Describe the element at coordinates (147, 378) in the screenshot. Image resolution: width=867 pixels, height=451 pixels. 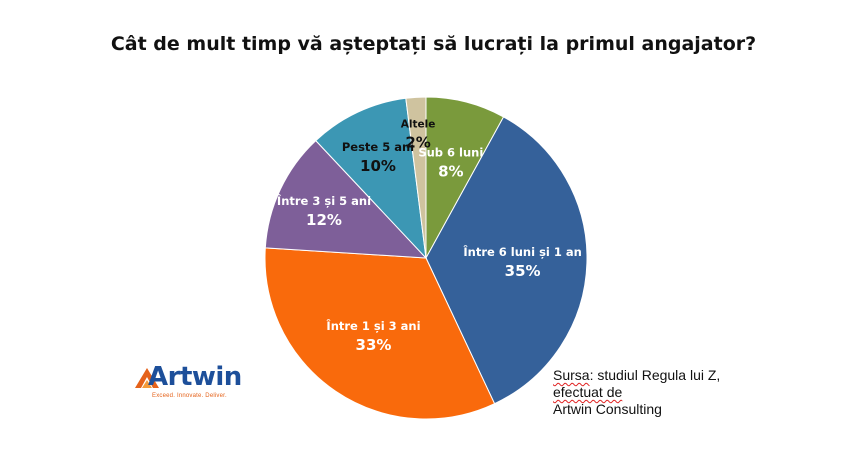
I see `artwin-logo-icon` at that location.